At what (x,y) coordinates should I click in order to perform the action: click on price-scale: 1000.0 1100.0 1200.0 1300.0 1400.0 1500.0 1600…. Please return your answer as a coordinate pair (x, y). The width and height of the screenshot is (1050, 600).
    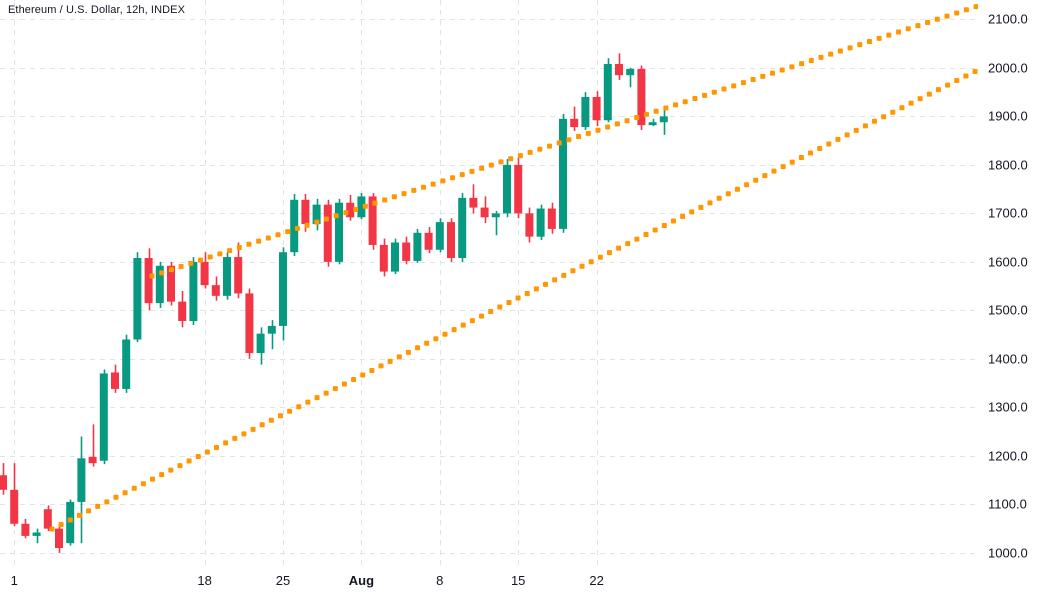
    Looking at the image, I should click on (1014, 282).